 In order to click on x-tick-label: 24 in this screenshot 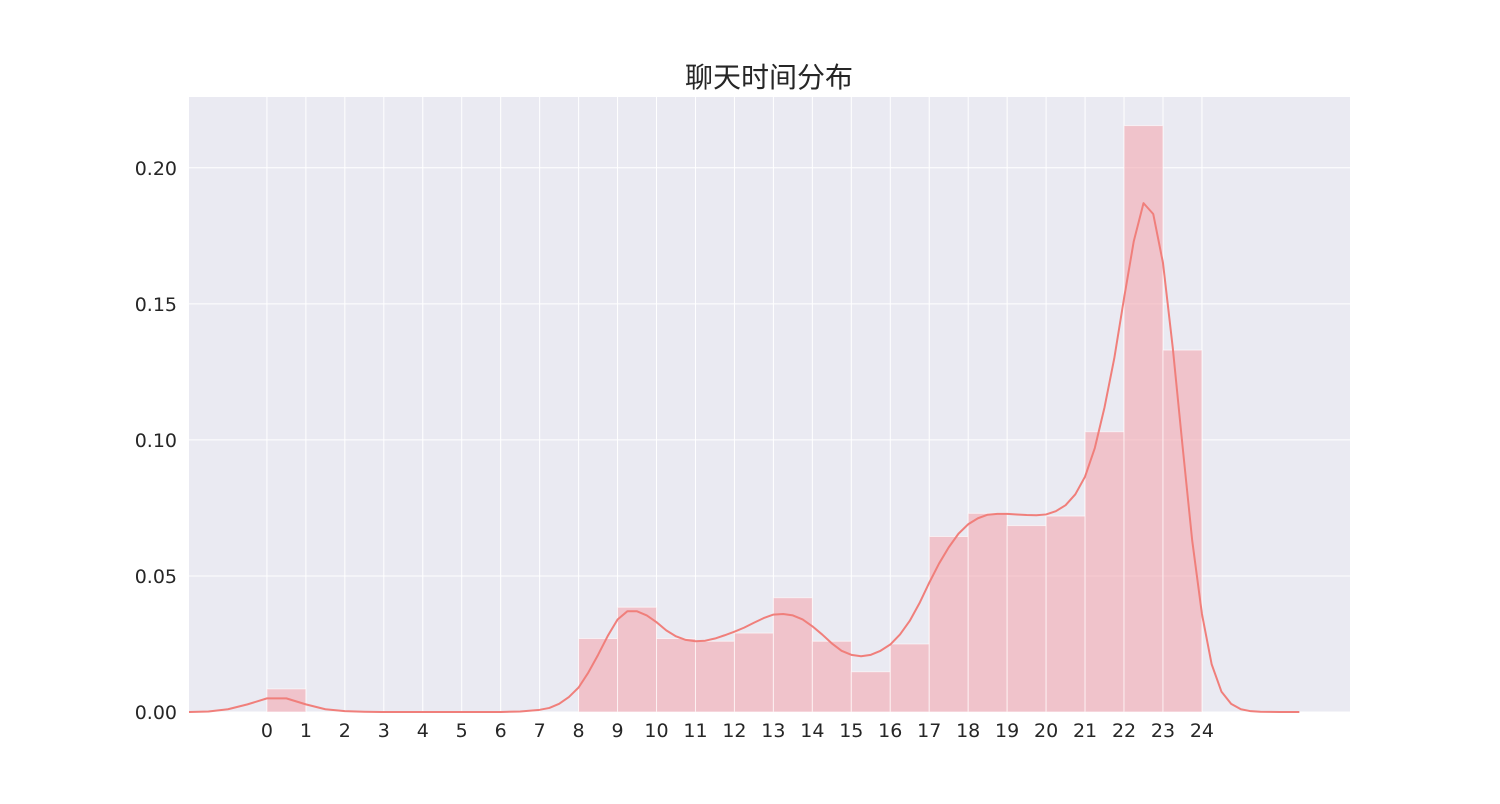, I will do `click(1202, 731)`.